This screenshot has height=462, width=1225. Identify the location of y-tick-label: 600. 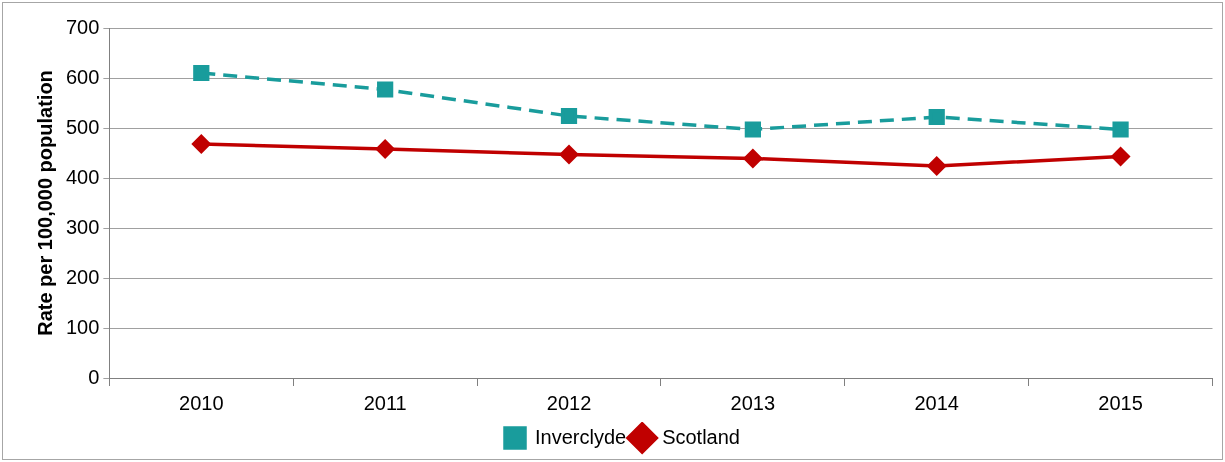
(82, 76).